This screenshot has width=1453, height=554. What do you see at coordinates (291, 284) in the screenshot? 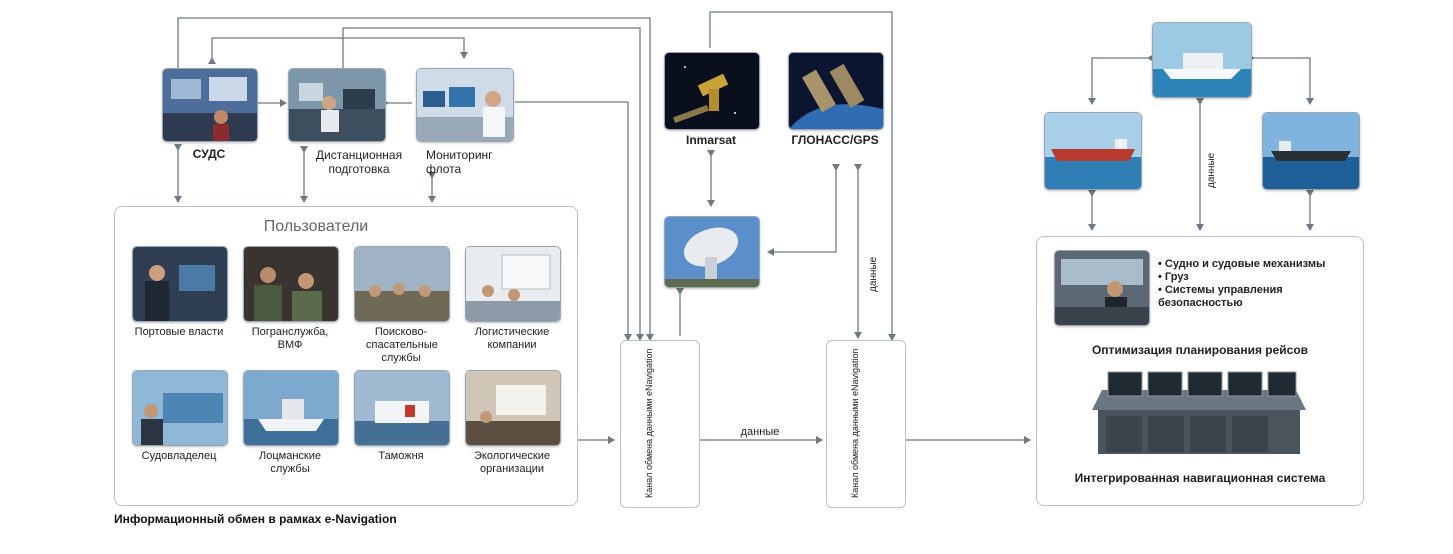
I see `border-service-photo` at bounding box center [291, 284].